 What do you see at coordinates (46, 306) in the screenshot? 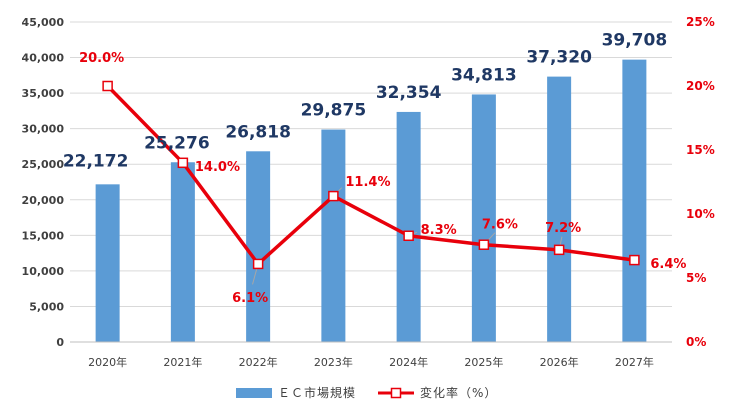
I see `left-tick-label: 5,000` at bounding box center [46, 306].